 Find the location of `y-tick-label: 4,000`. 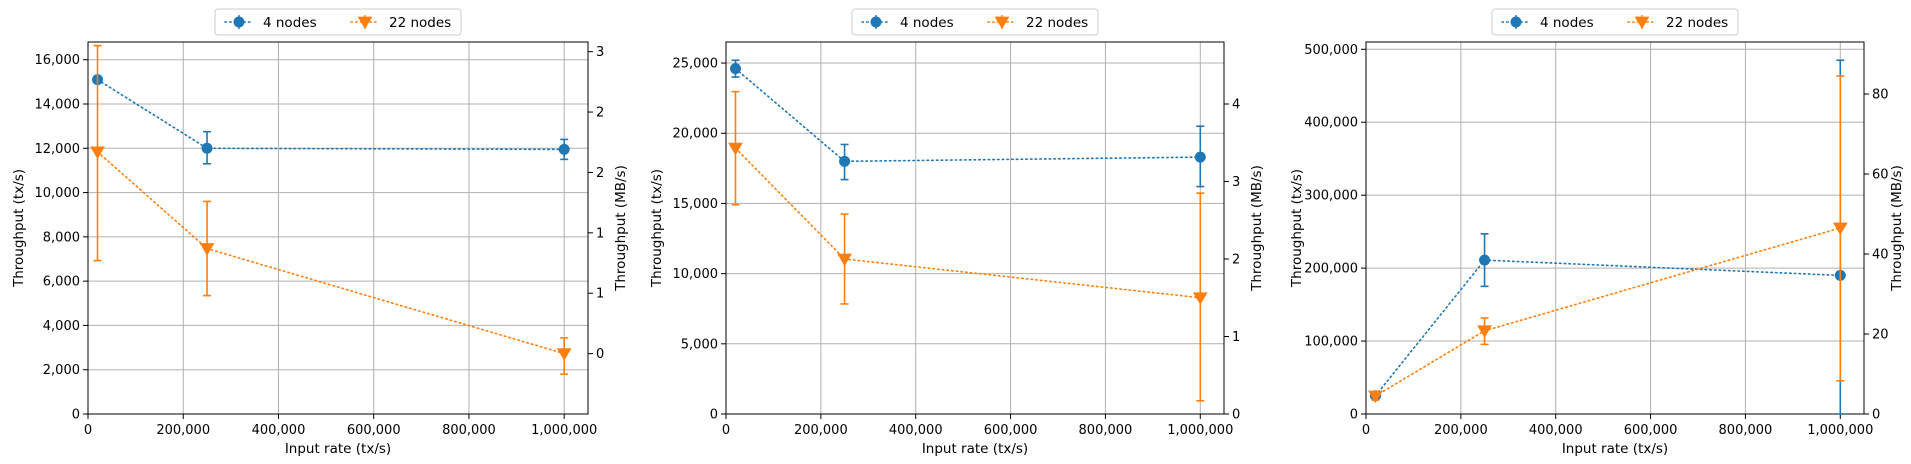

y-tick-label: 4,000 is located at coordinates (61, 326).